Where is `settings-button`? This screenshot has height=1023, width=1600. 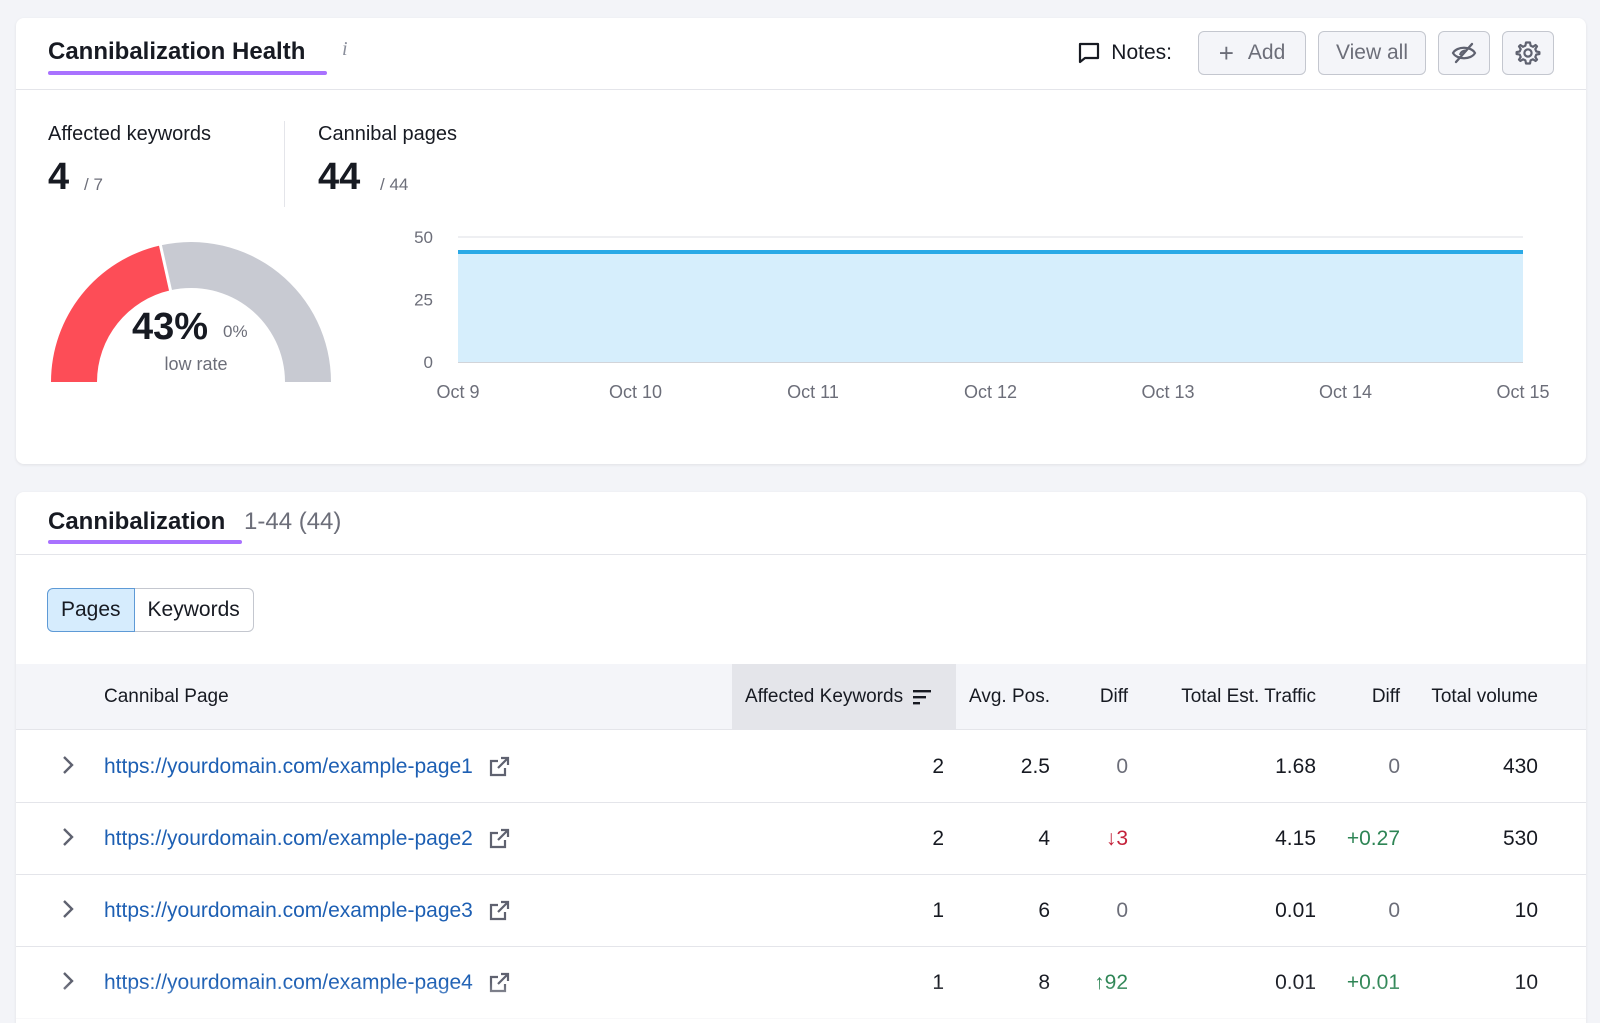
settings-button is located at coordinates (1528, 53).